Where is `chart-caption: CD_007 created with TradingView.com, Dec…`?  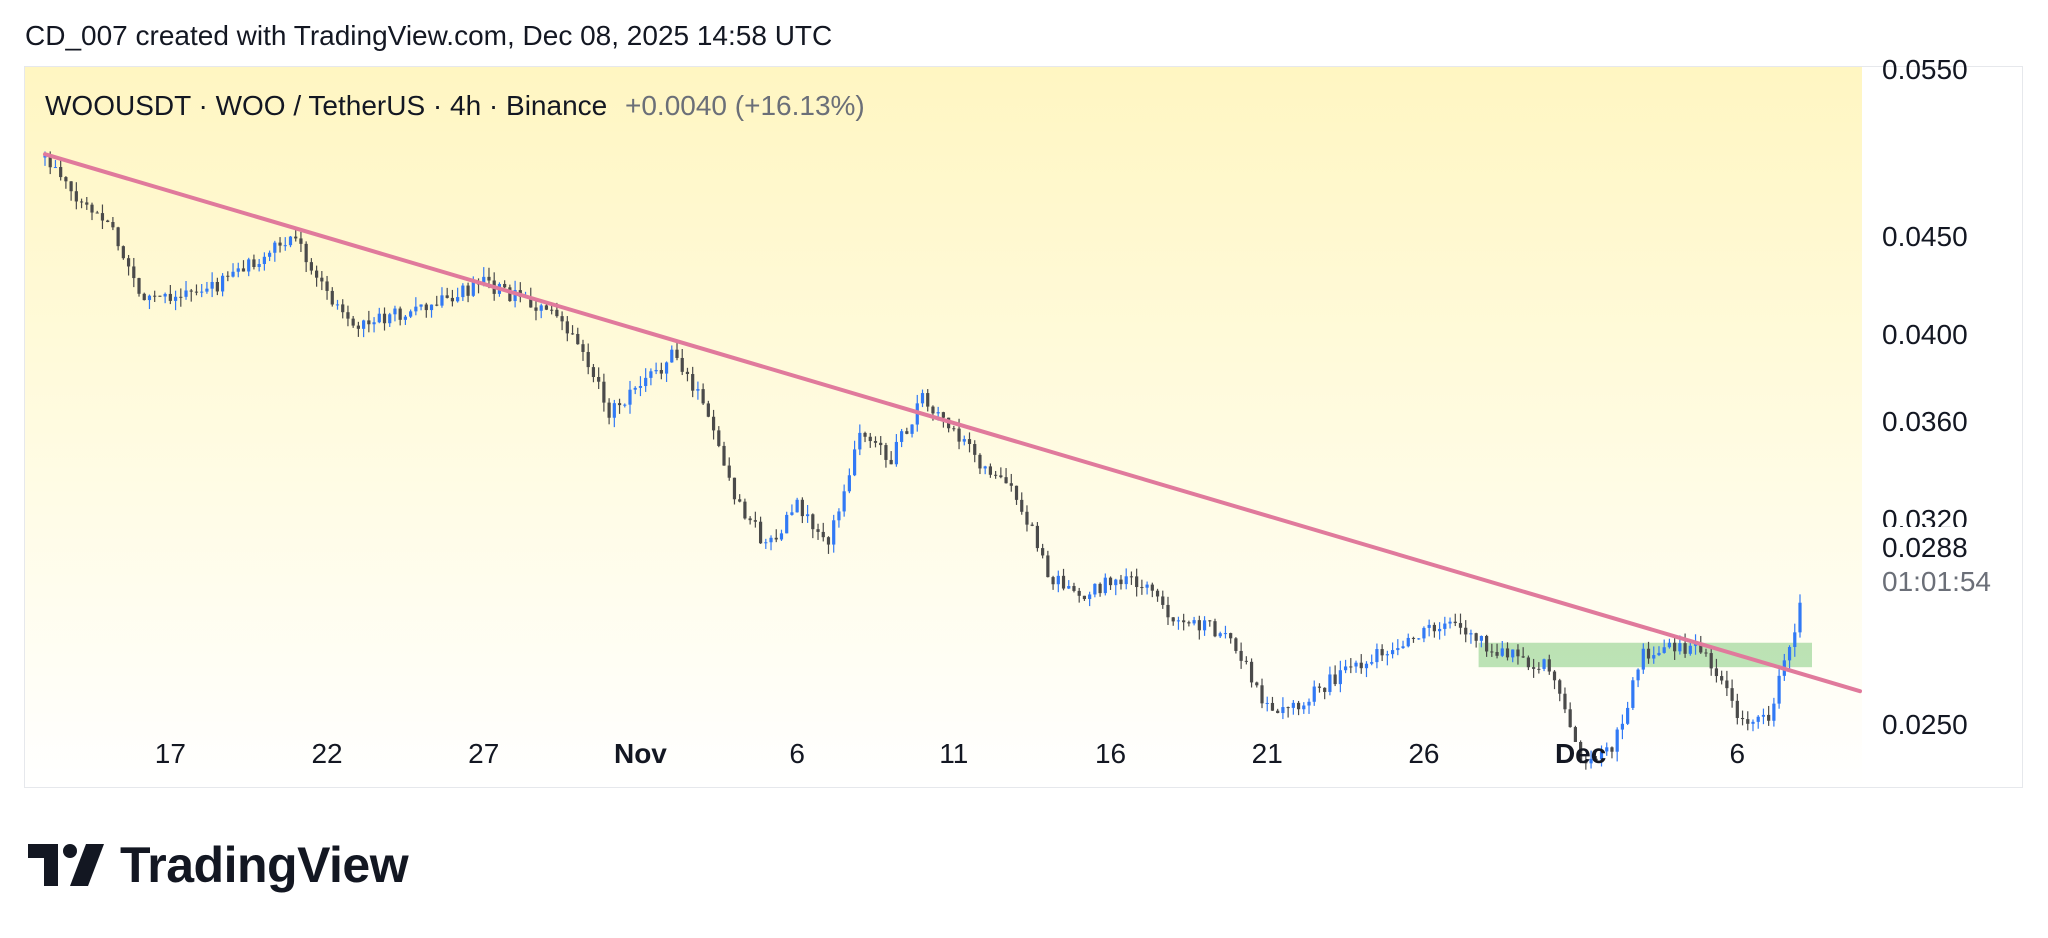 chart-caption: CD_007 created with TradingView.com, Dec… is located at coordinates (429, 35).